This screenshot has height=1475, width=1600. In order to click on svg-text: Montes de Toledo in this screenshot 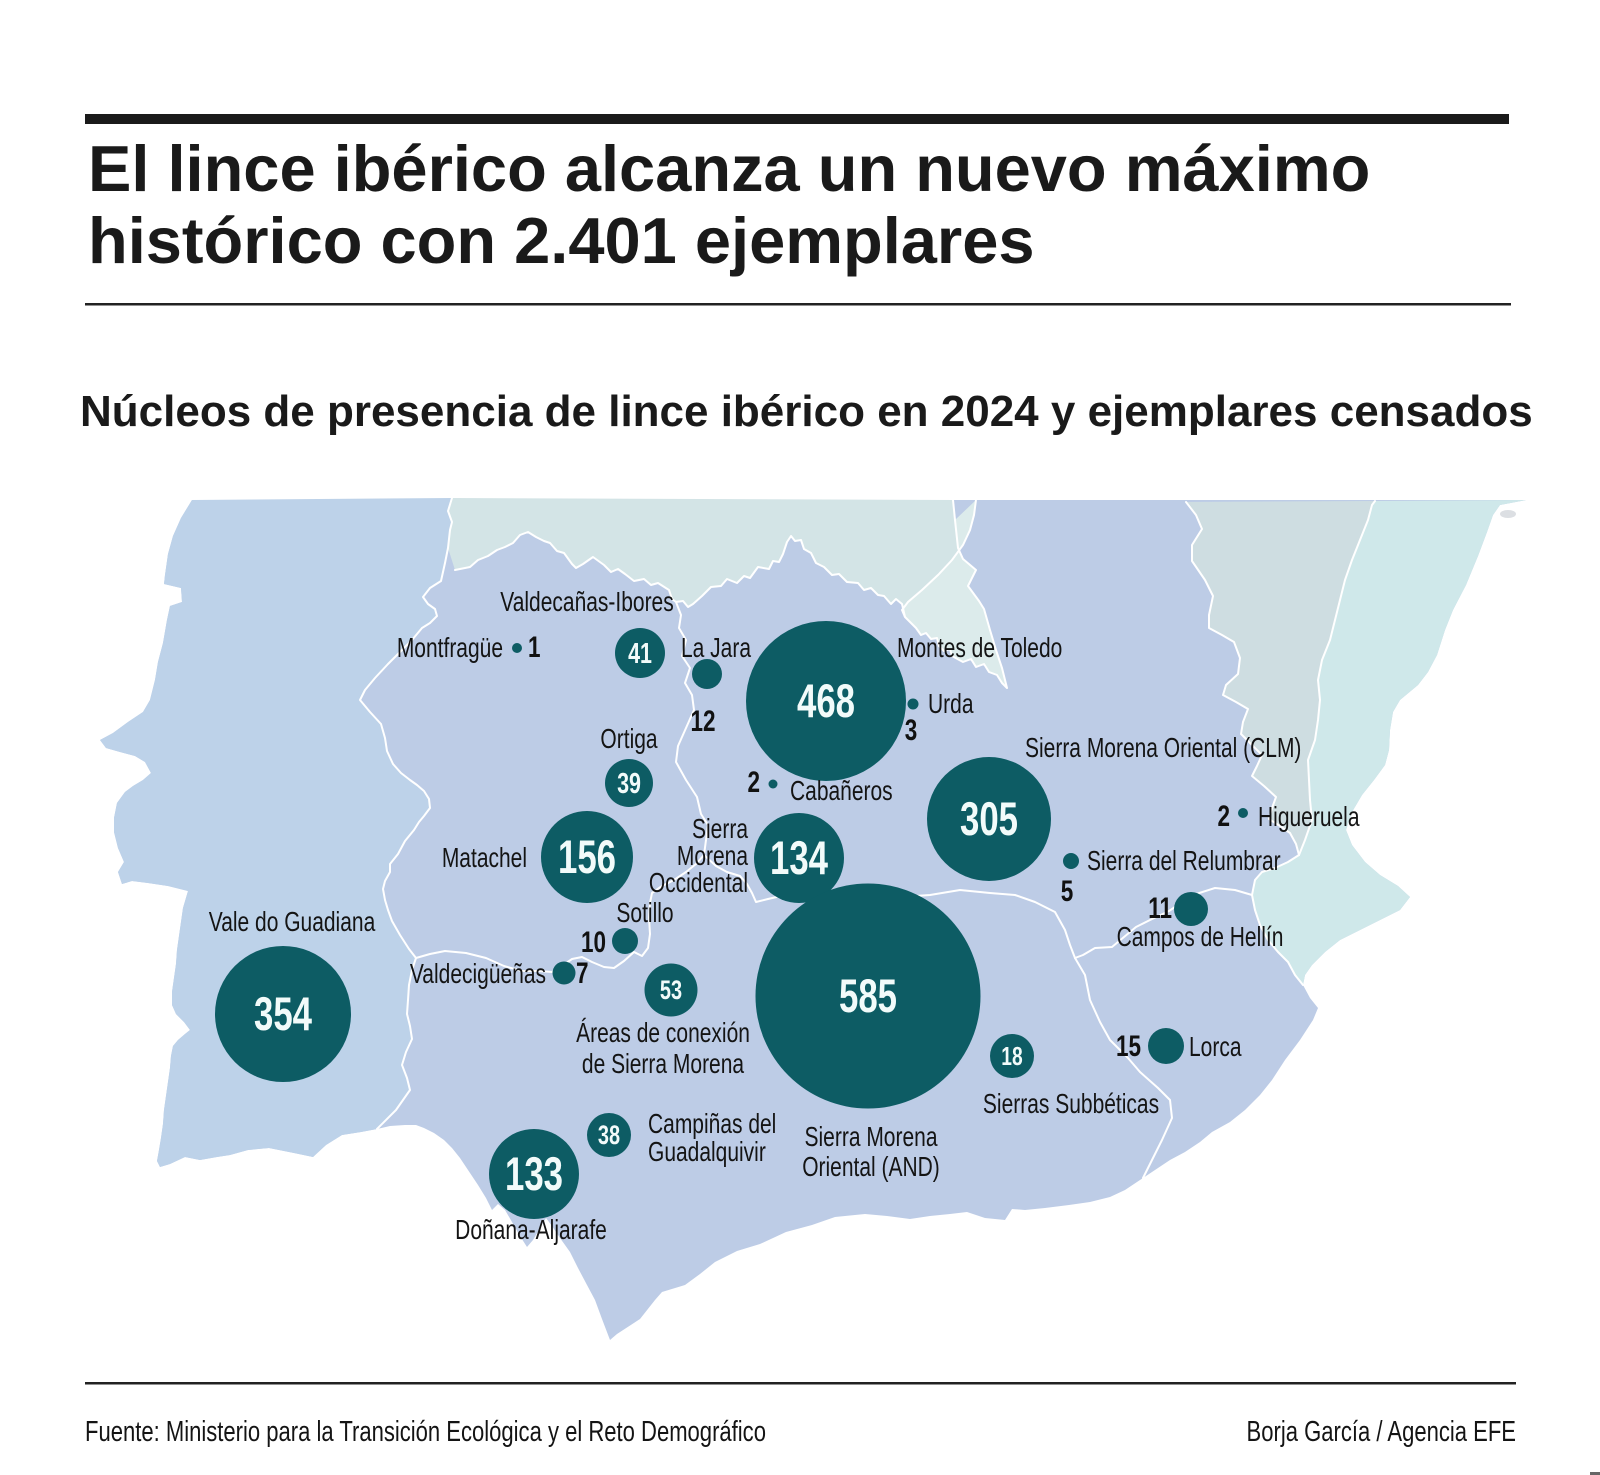, I will do `click(979, 648)`.